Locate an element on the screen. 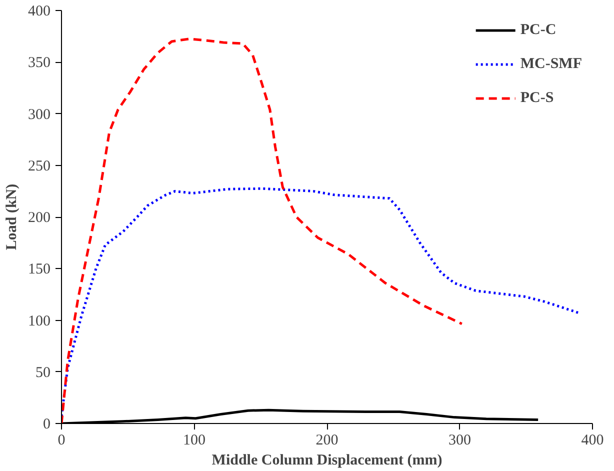  y-tick-label: 200 is located at coordinates (39, 218).